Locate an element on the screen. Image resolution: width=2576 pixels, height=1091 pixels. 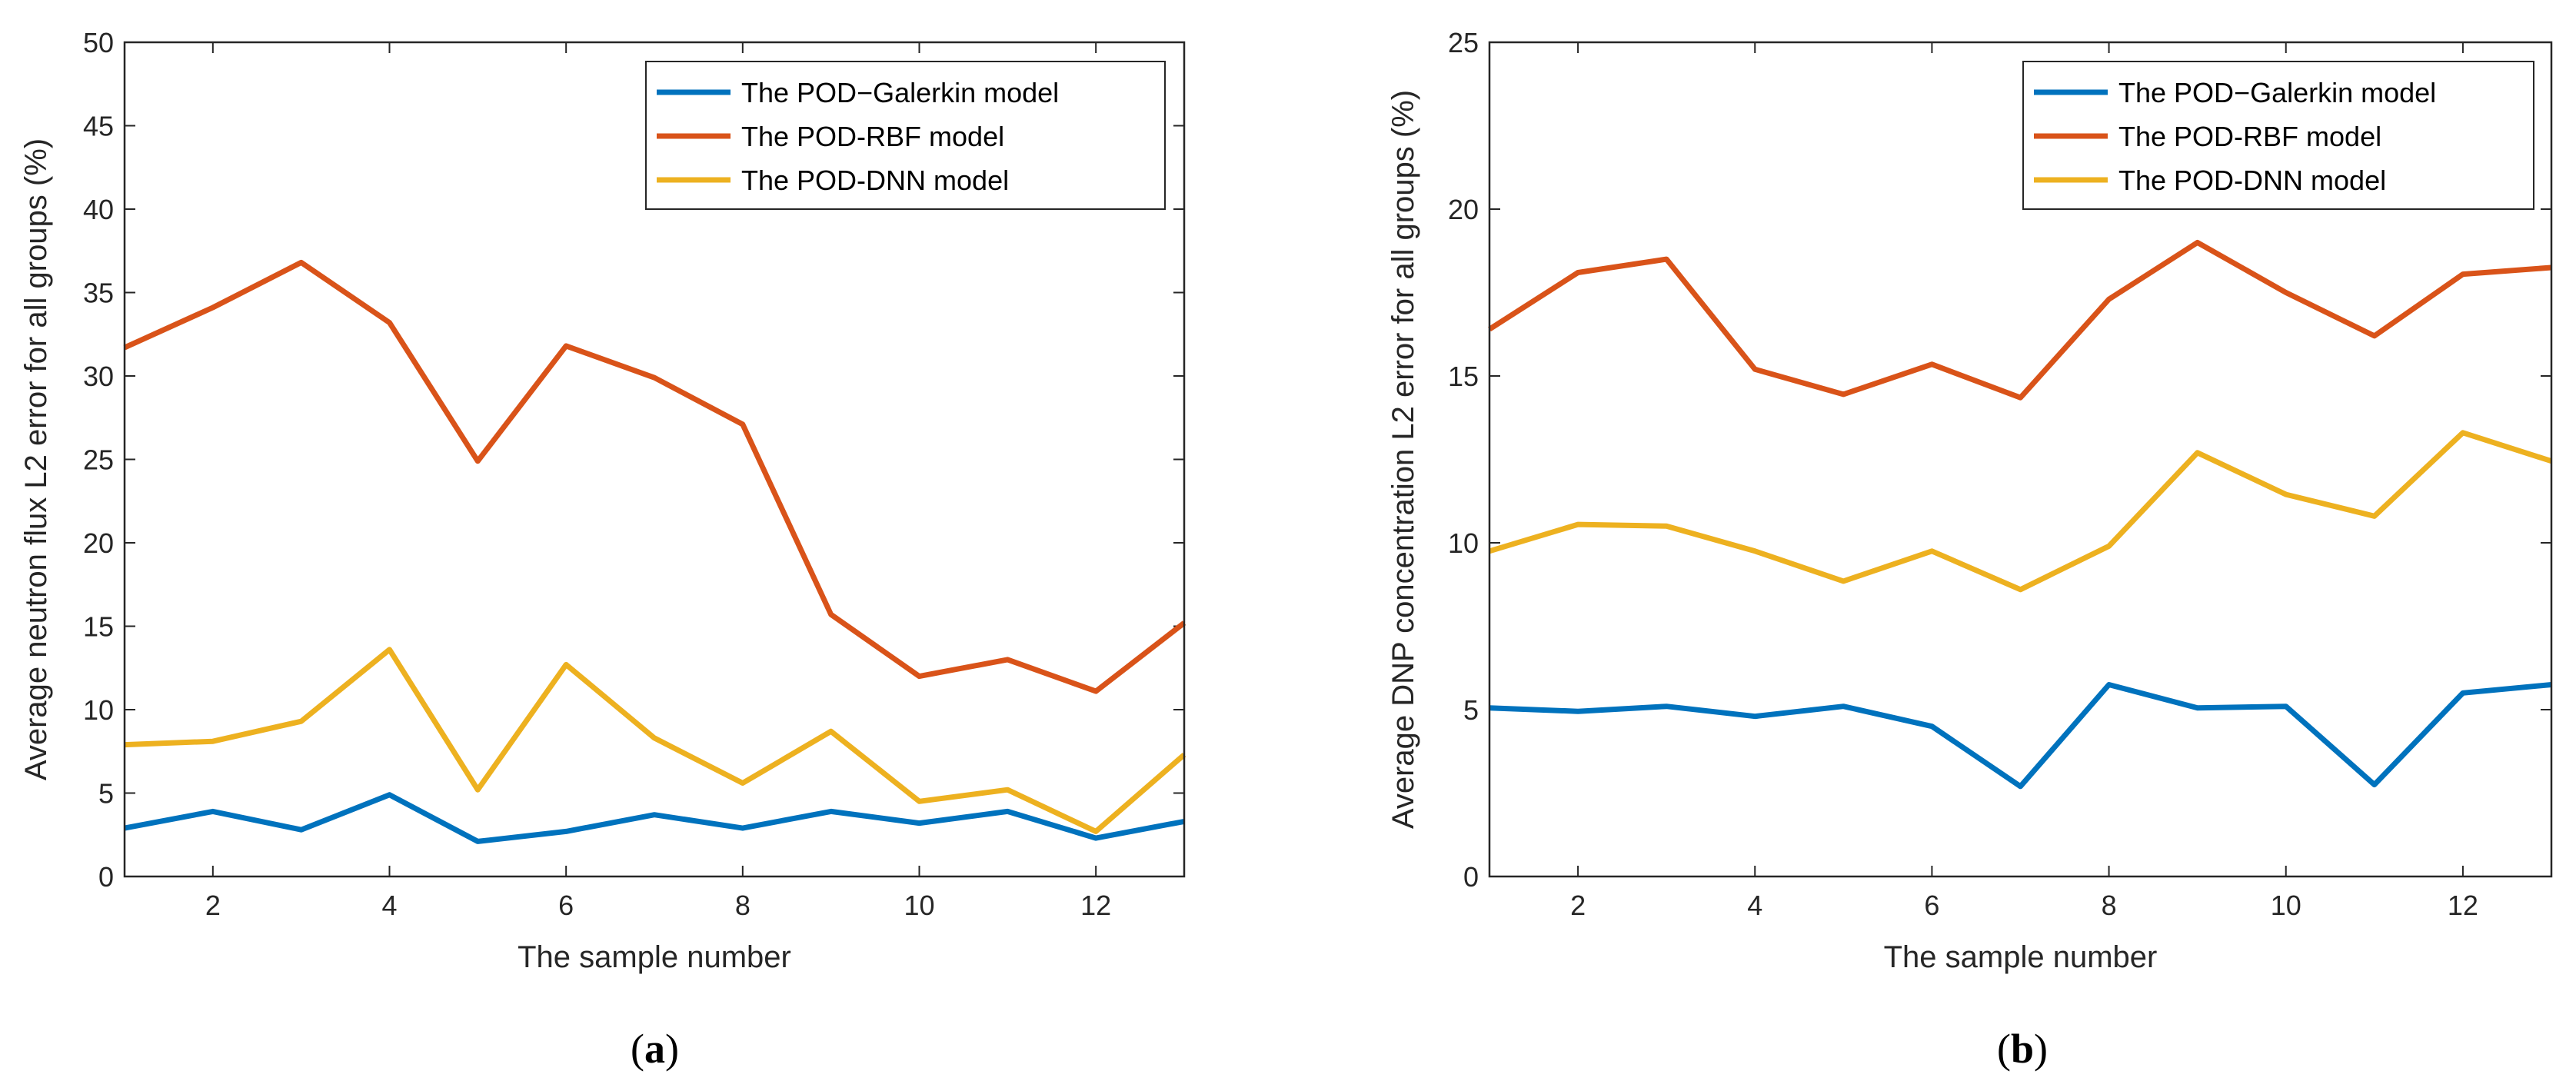
panel-label: (a) is located at coordinates (655, 1049).